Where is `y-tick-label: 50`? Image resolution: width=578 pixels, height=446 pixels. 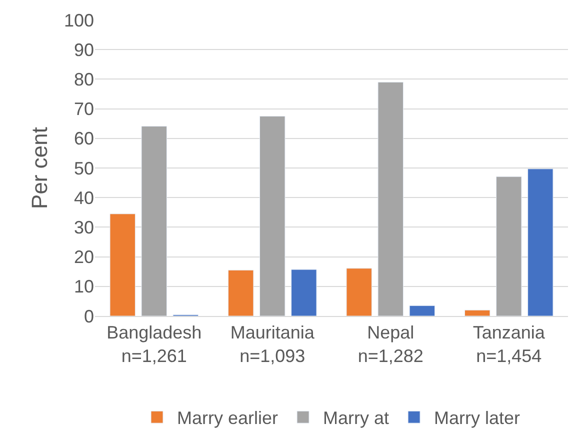 y-tick-label: 50 is located at coordinates (84, 168).